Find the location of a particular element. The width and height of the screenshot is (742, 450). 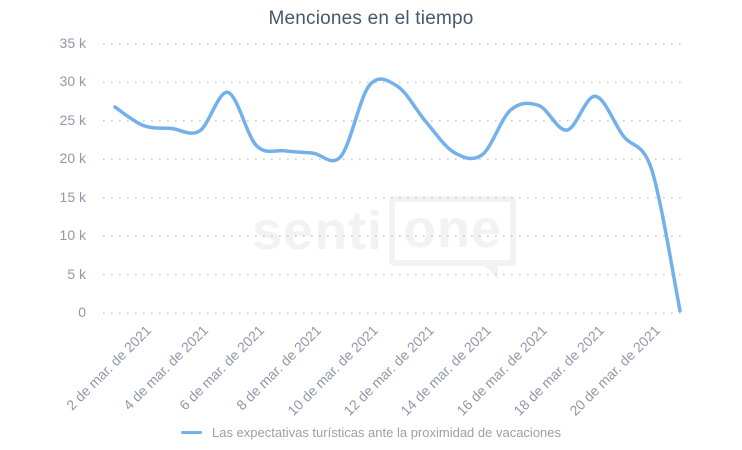

y-axis-label: 10 k is located at coordinates (72, 235).